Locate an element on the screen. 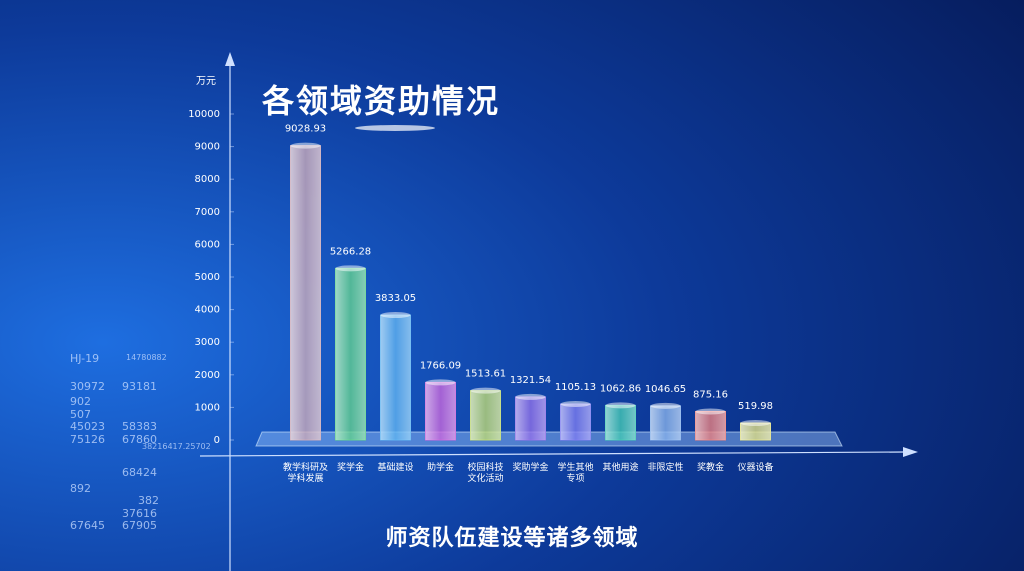  x-tick-label: 其他用途 is located at coordinates (620, 468).